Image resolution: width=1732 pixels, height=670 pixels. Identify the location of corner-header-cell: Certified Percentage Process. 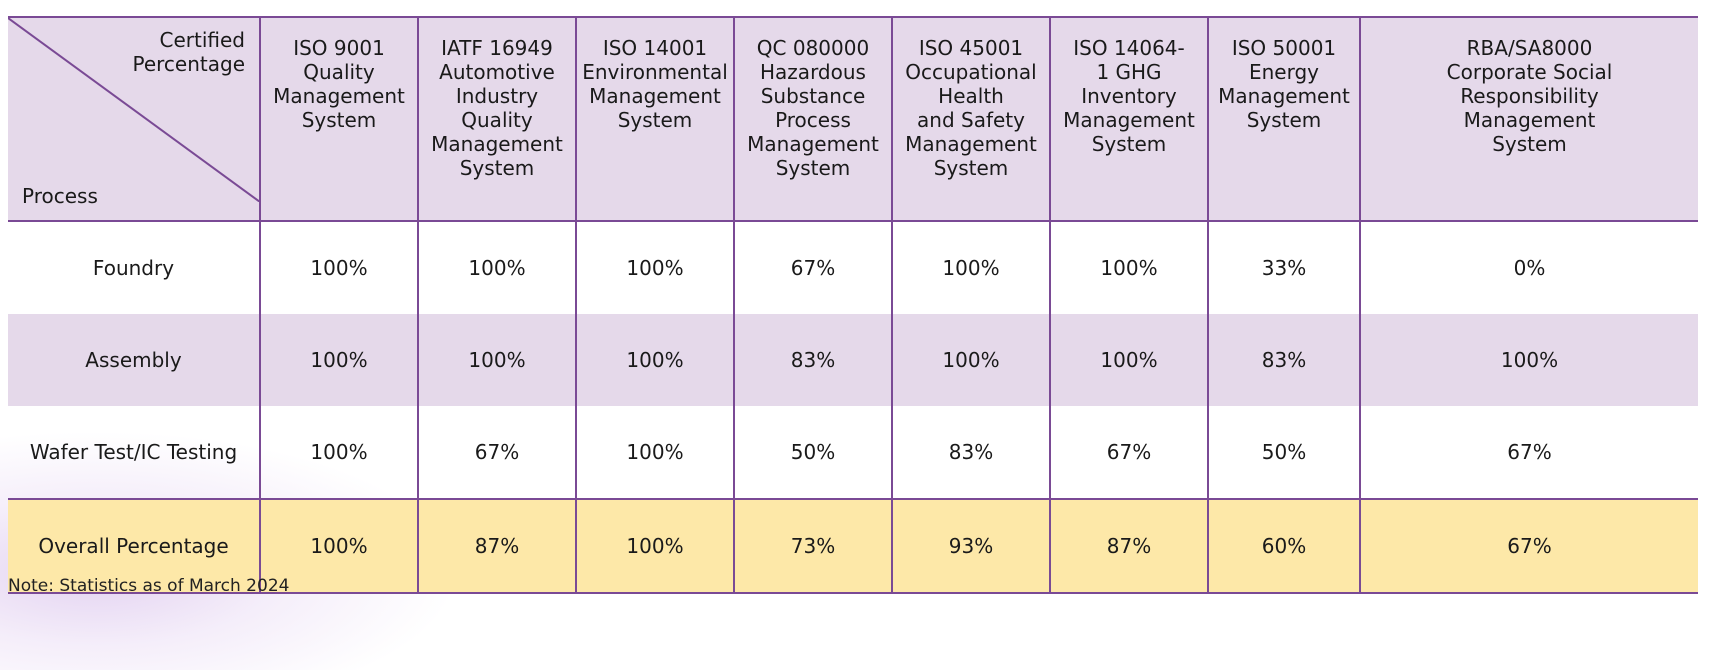
(134, 119).